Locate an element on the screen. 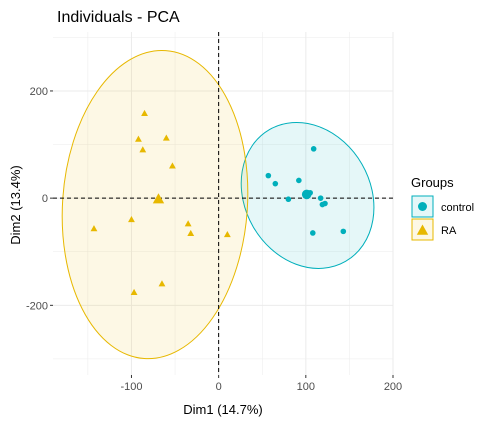 The image size is (492, 426). y-tick-label: 200 is located at coordinates (39, 92).